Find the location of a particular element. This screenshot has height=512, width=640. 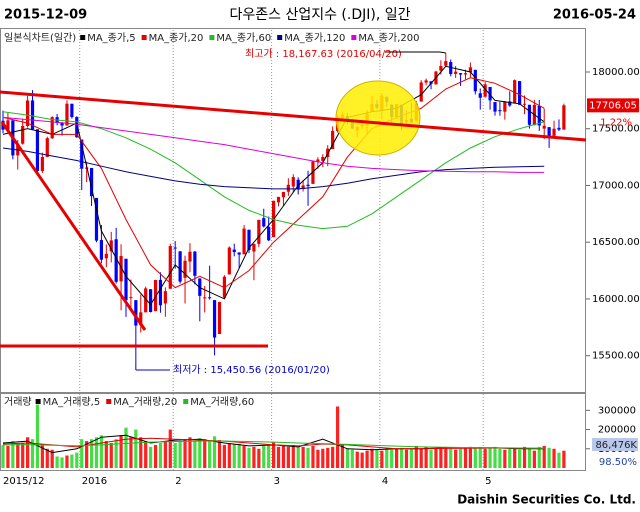

legend-entry: MA_종가,60 is located at coordinates (243, 38).